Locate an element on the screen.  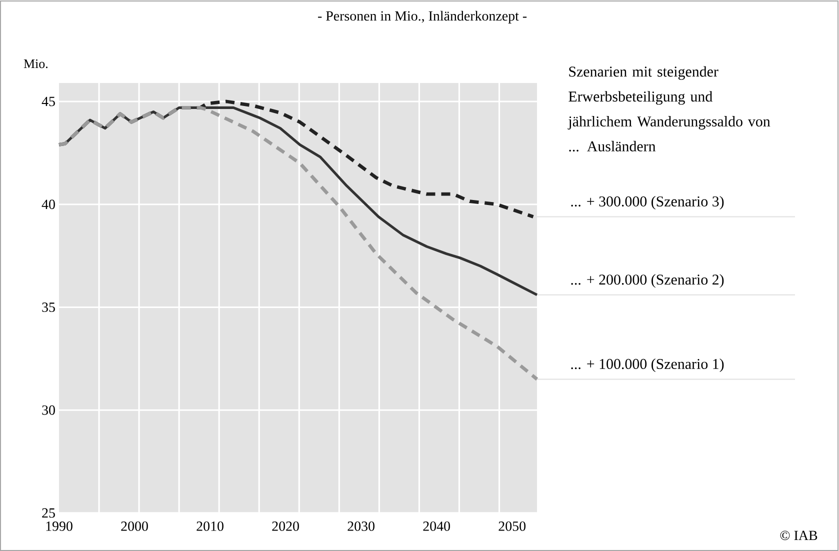
y-tick-label: 40 is located at coordinates (48, 205).